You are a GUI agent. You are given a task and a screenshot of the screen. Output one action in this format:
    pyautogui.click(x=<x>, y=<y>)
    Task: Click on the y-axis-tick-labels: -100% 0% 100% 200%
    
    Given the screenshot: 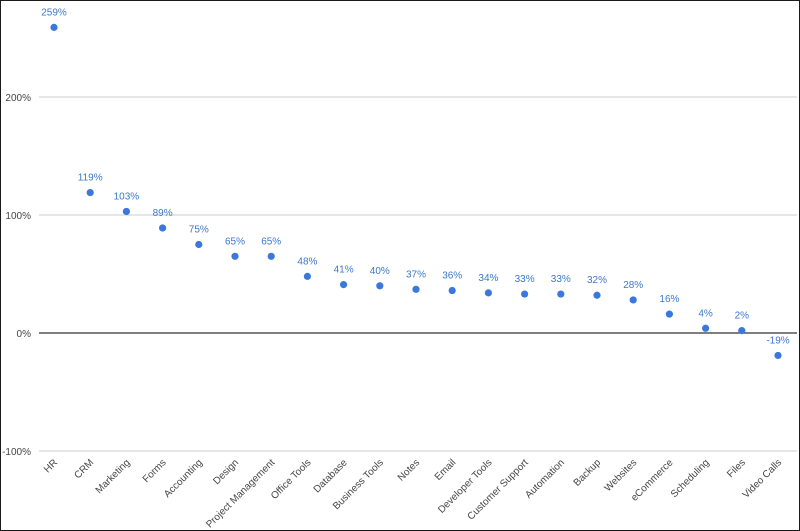 What is the action you would take?
    pyautogui.click(x=16, y=275)
    